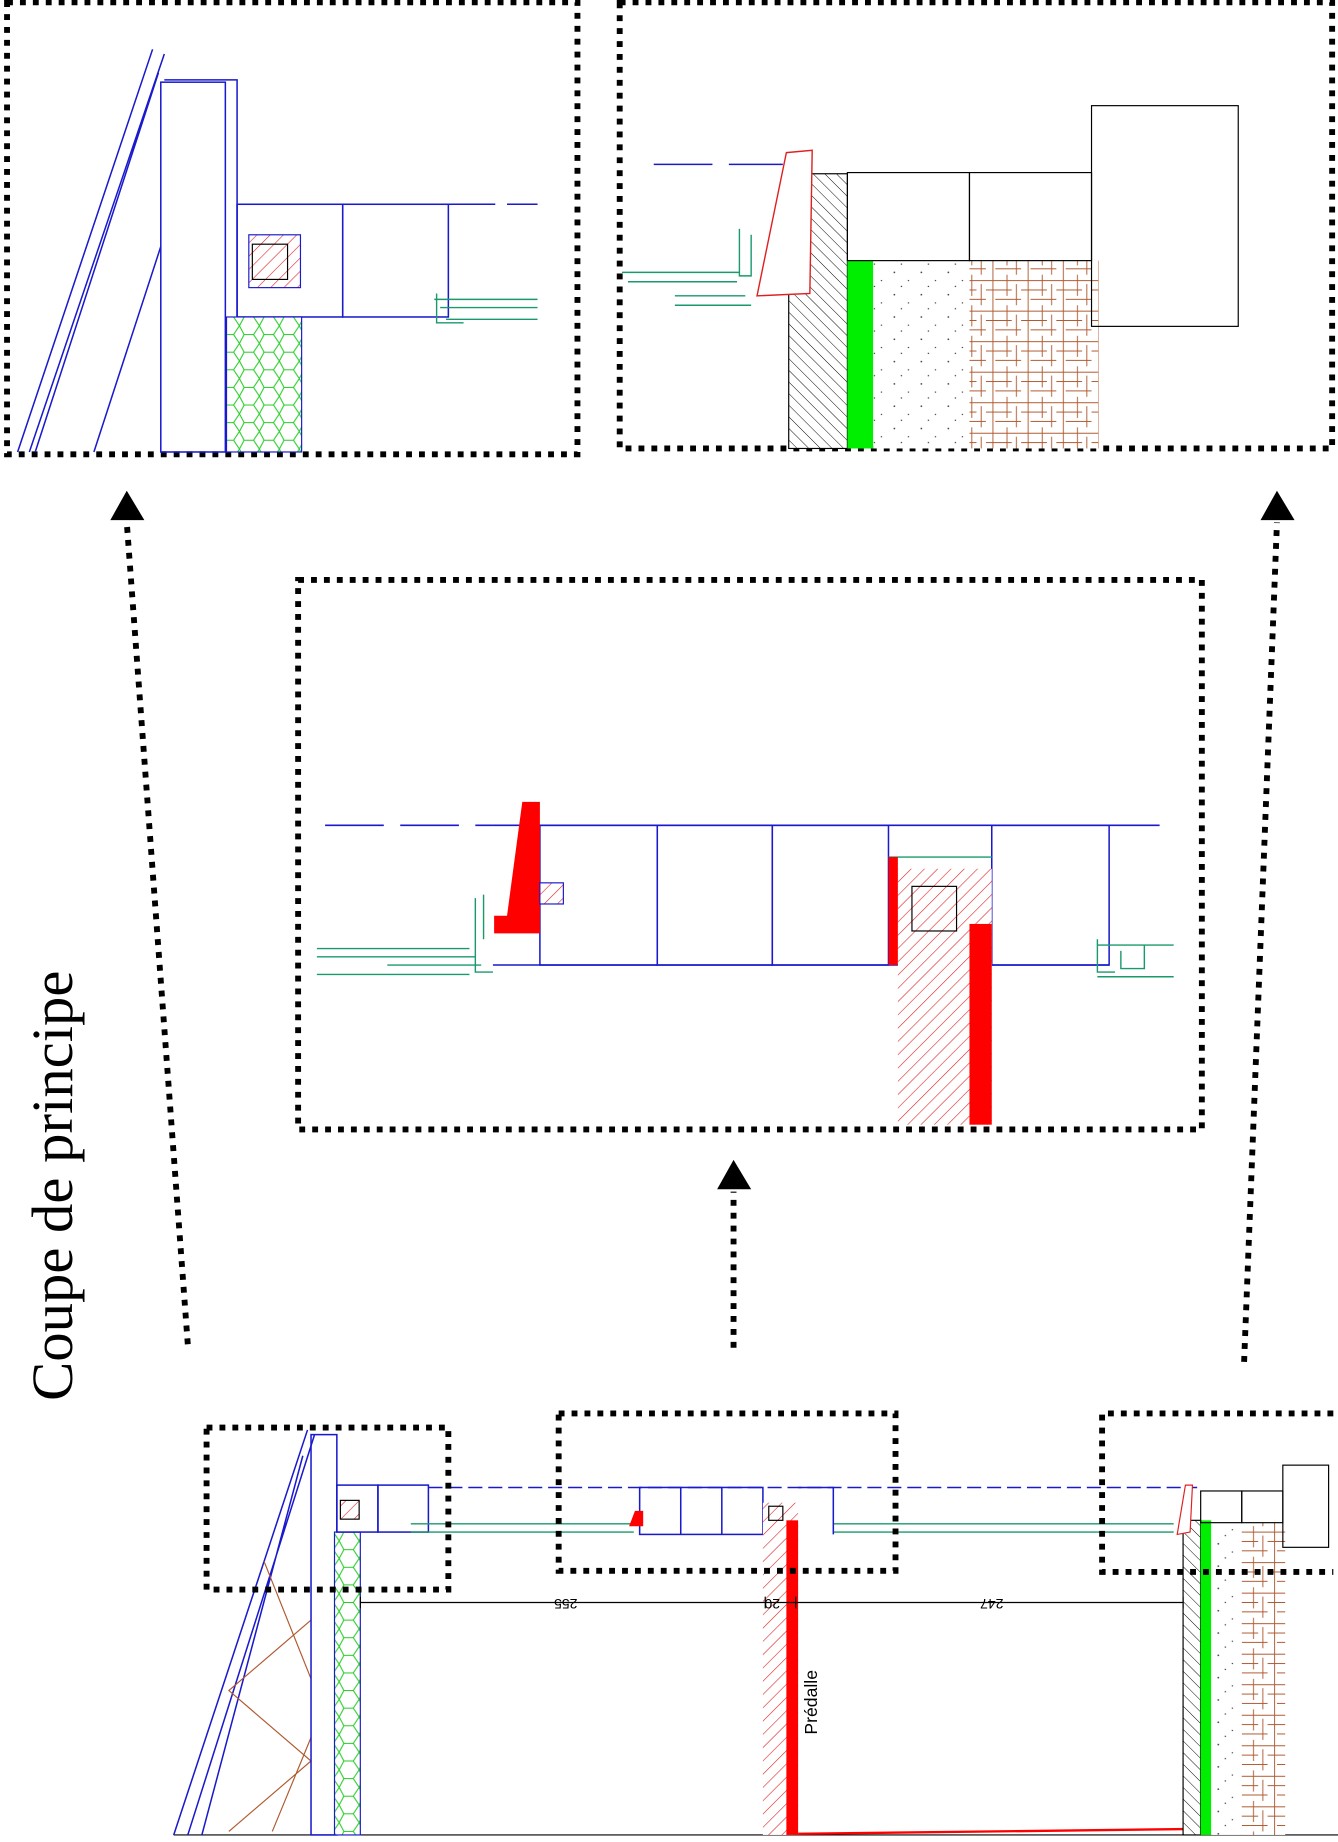 Image resolution: width=1338 pixels, height=1842 pixels. Describe the element at coordinates (992, 1604) in the screenshot. I see `dimension-label: 247` at that location.